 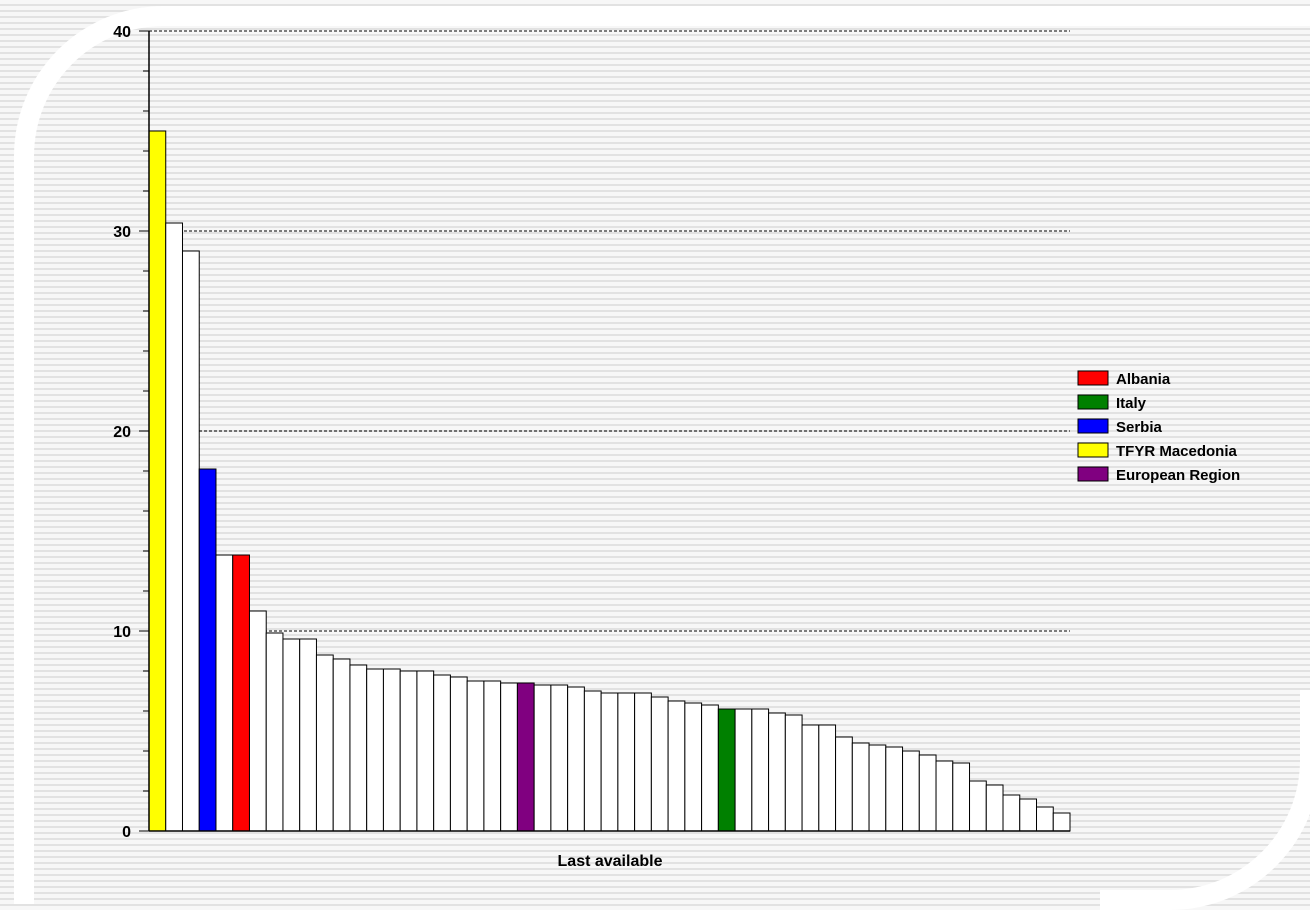 What do you see at coordinates (126, 832) in the screenshot?
I see `y-tick-label: 0` at bounding box center [126, 832].